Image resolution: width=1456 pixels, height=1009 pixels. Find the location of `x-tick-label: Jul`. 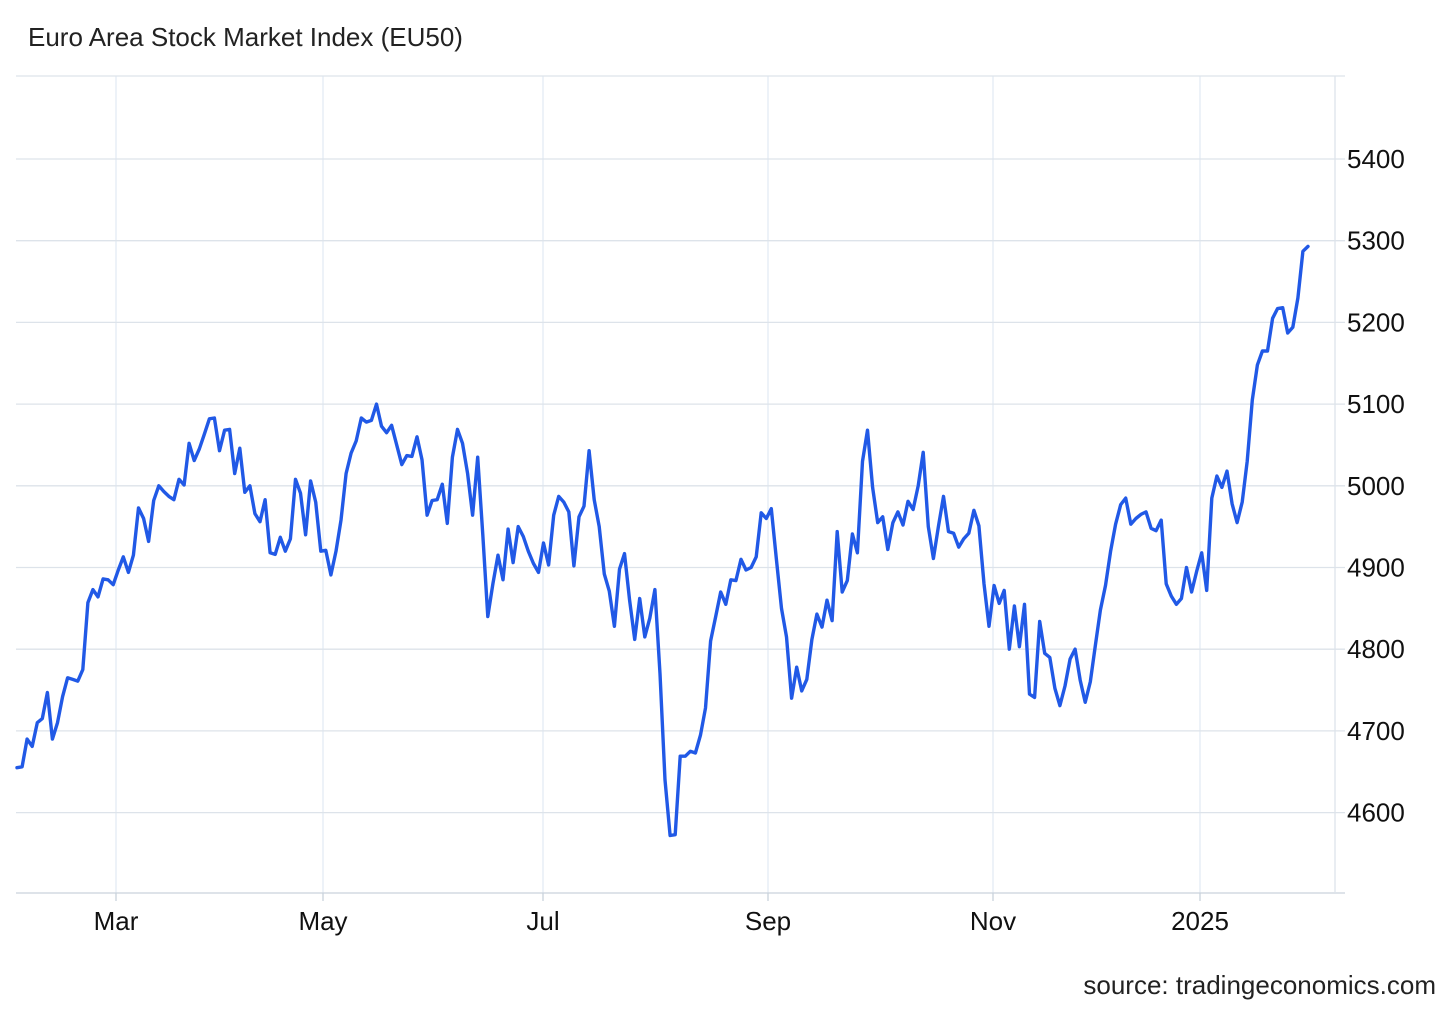

x-tick-label: Jul is located at coordinates (542, 921).